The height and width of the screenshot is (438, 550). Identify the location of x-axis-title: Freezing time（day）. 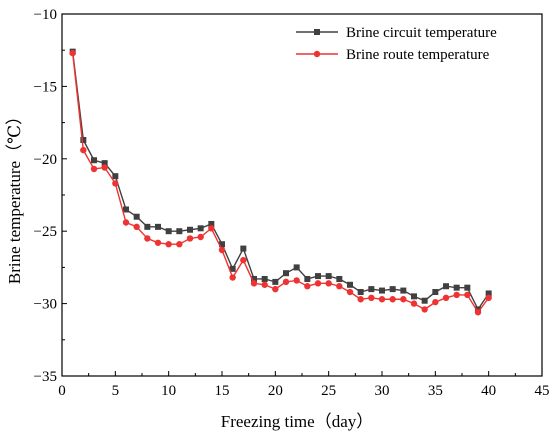
(297, 421).